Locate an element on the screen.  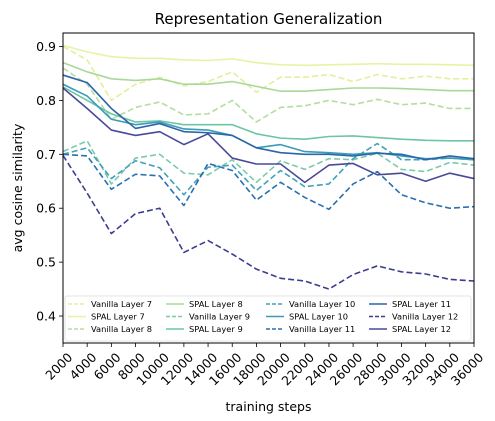
legend-label: Vanilla Layer 7 is located at coordinates (121, 304).